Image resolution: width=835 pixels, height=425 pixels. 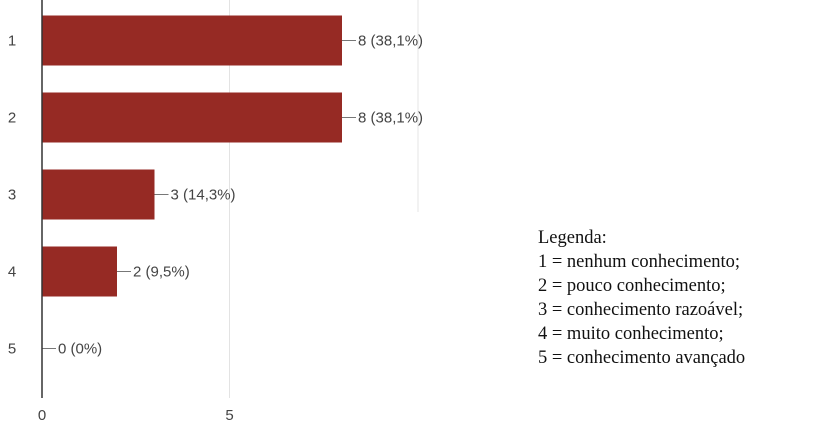 What do you see at coordinates (12, 272) in the screenshot?
I see `y-tick-label: 4` at bounding box center [12, 272].